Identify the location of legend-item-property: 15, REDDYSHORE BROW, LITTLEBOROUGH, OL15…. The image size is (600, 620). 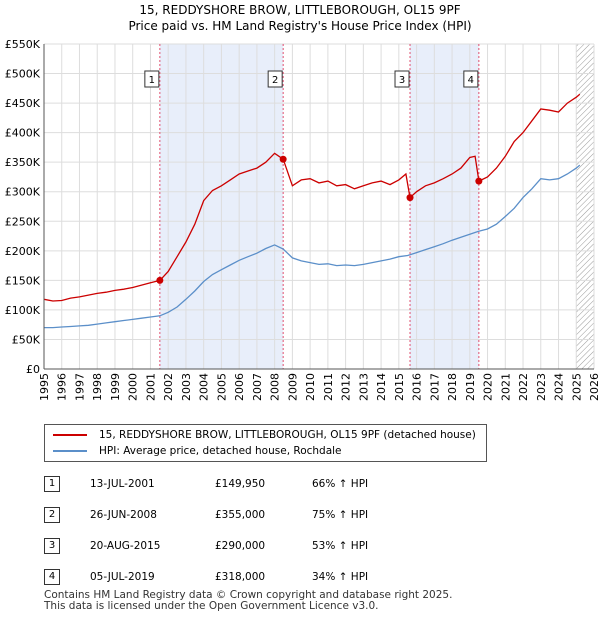
(264, 435).